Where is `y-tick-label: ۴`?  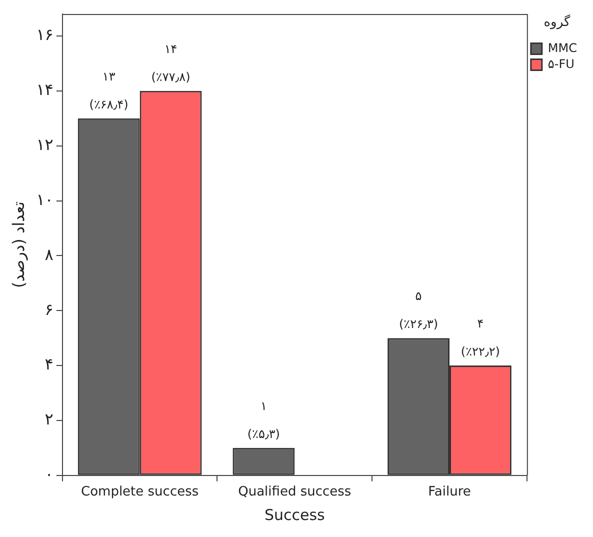 y-tick-label: ۴ is located at coordinates (49, 364).